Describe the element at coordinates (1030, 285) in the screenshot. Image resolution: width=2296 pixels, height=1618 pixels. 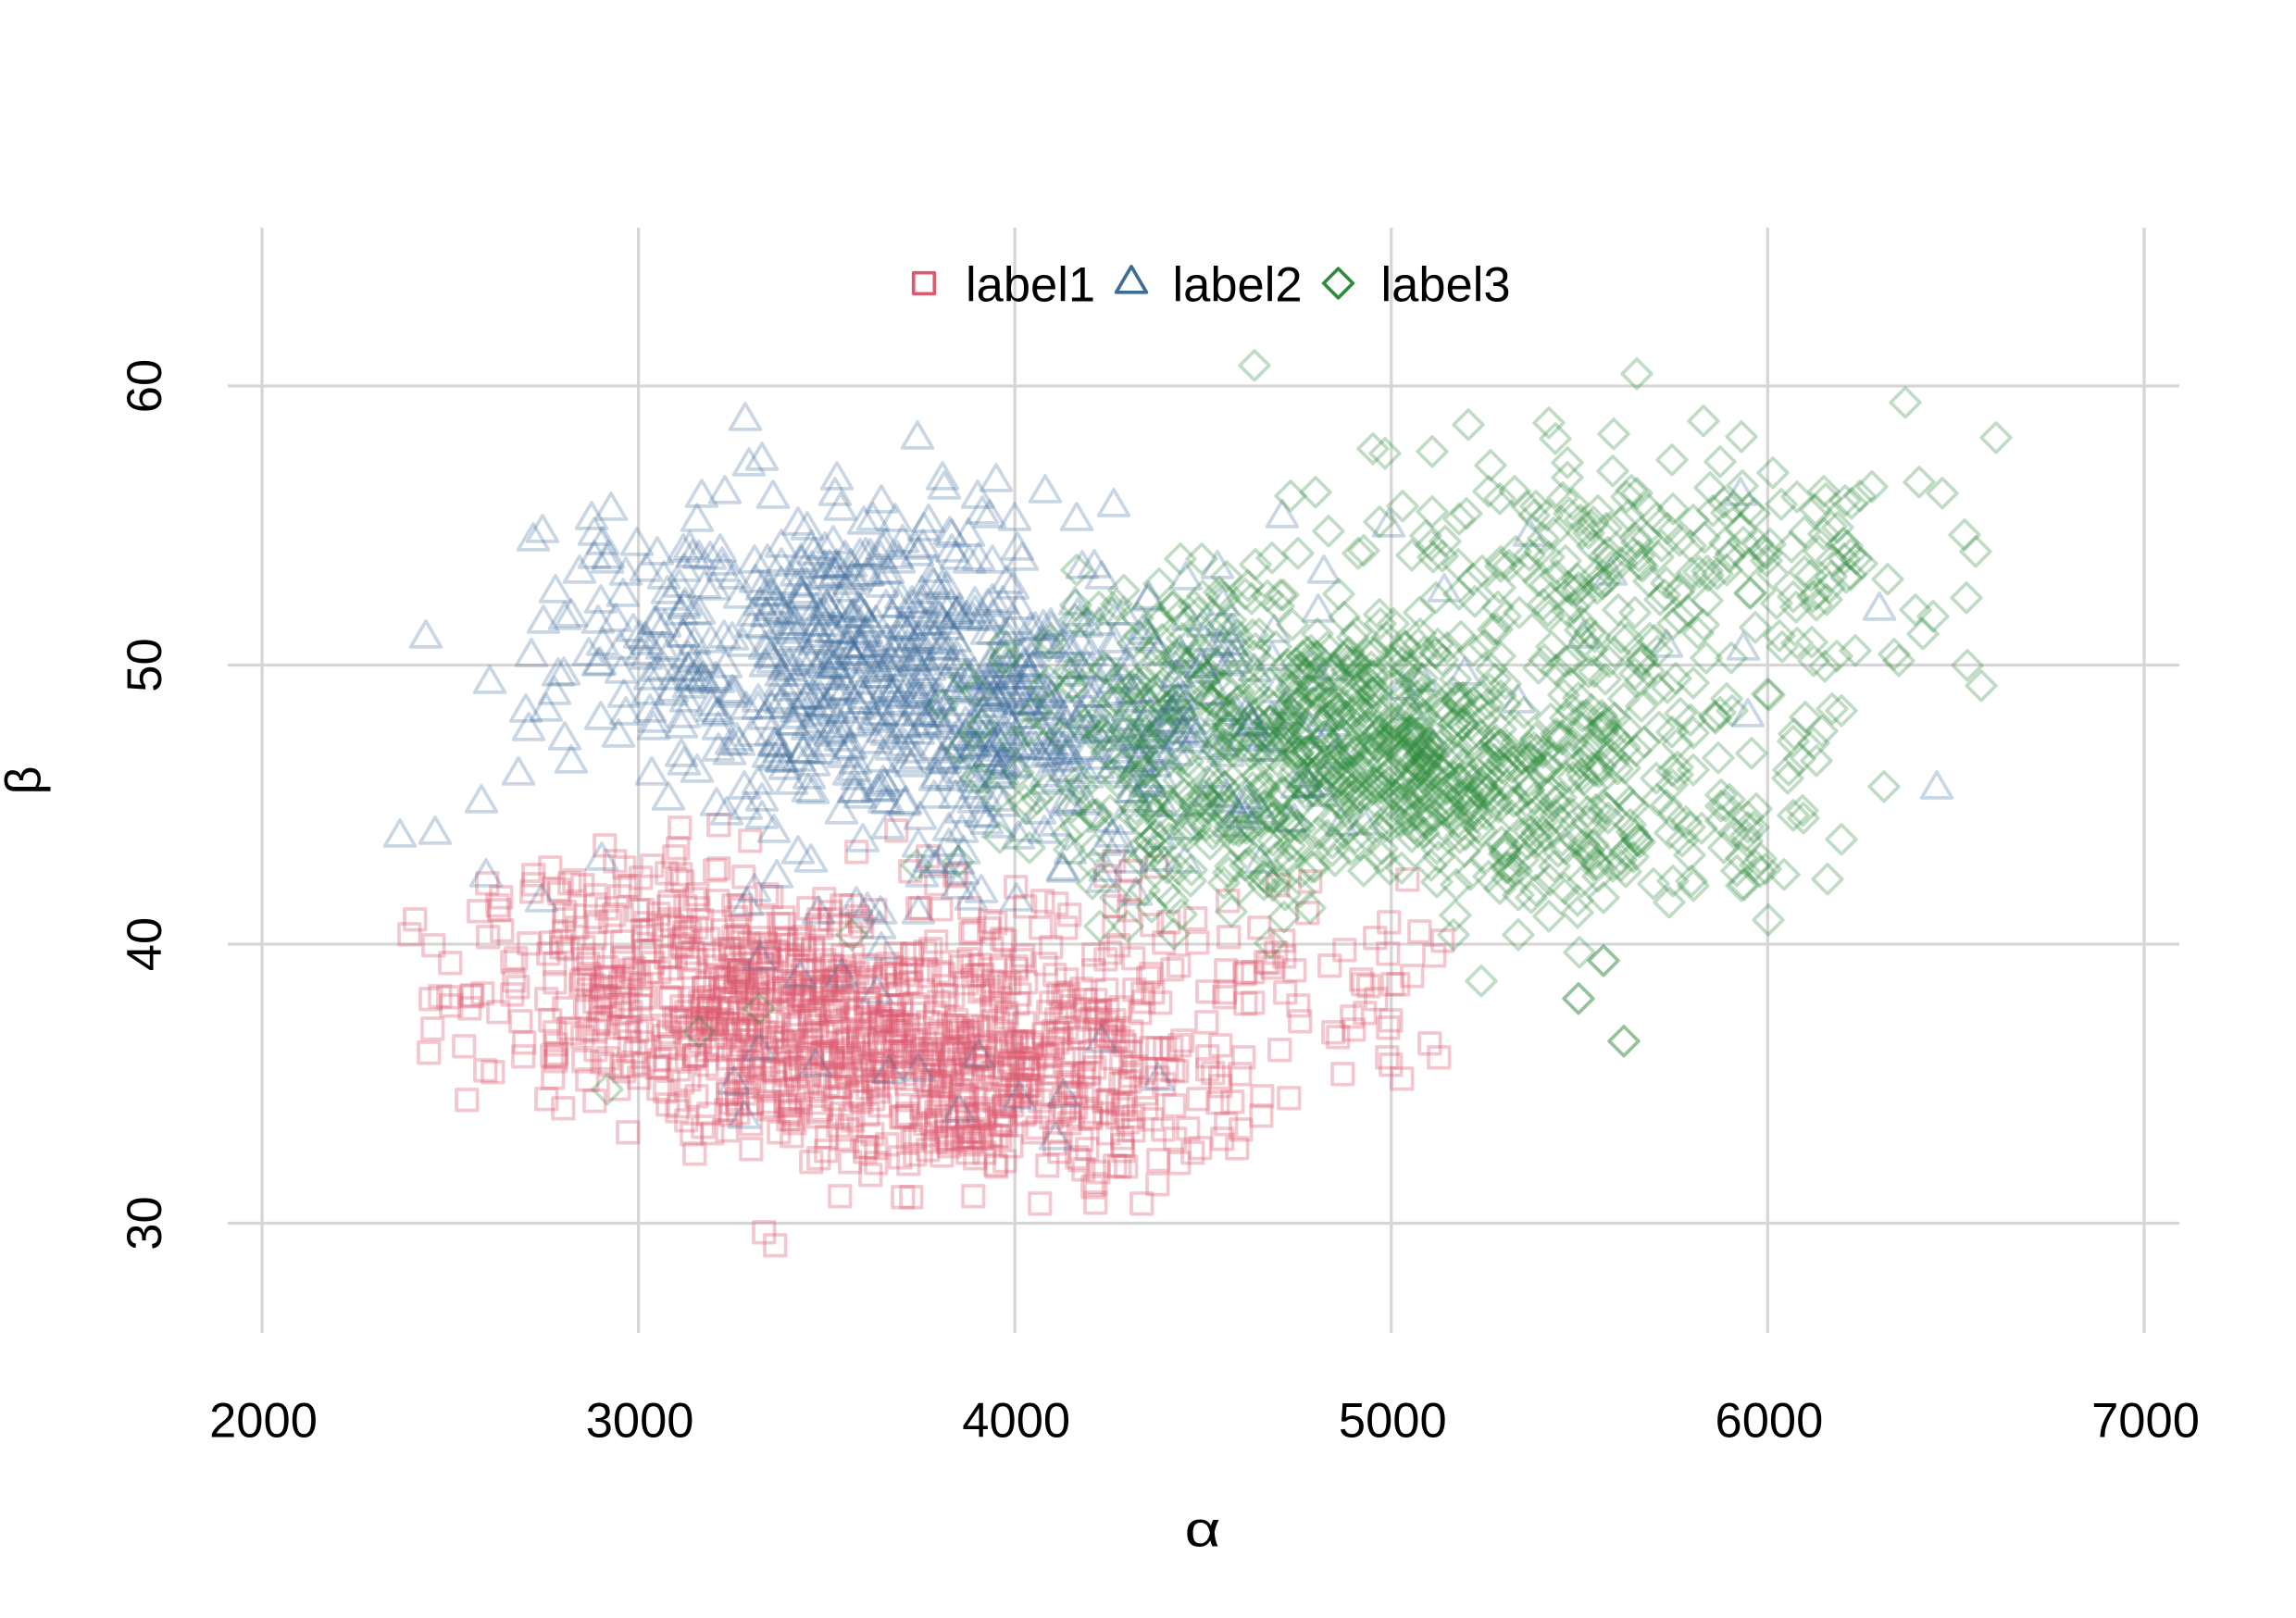
I see `svg-text: label1` at that location.